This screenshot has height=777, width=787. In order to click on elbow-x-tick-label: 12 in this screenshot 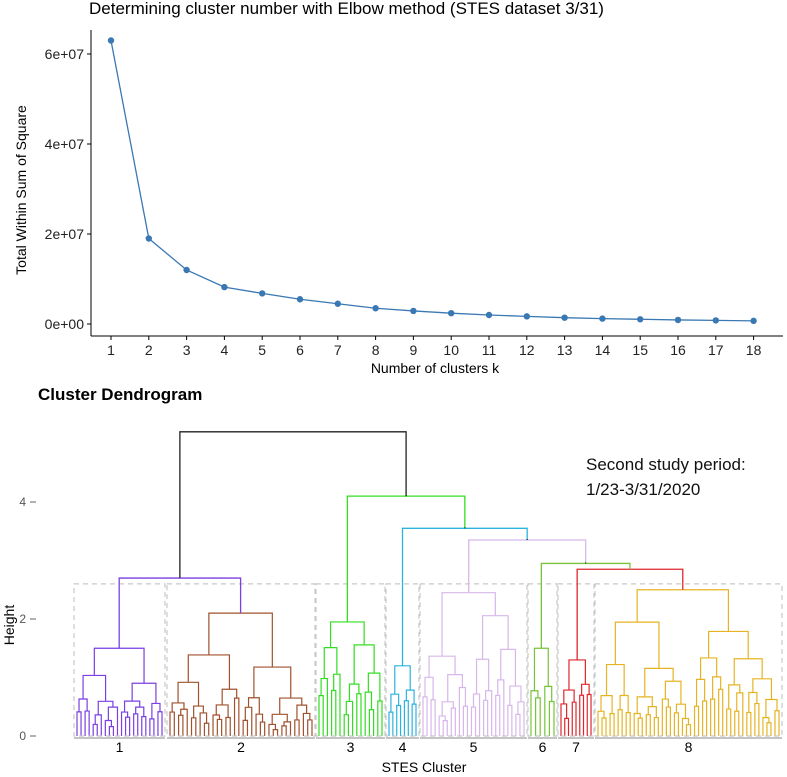, I will do `click(527, 350)`.